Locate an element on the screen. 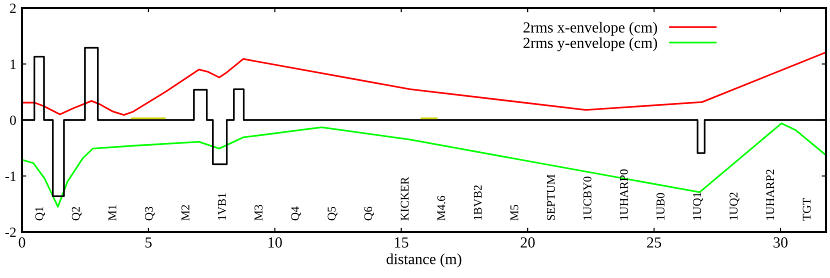 The image size is (830, 278). annotation: M2 is located at coordinates (185, 212).